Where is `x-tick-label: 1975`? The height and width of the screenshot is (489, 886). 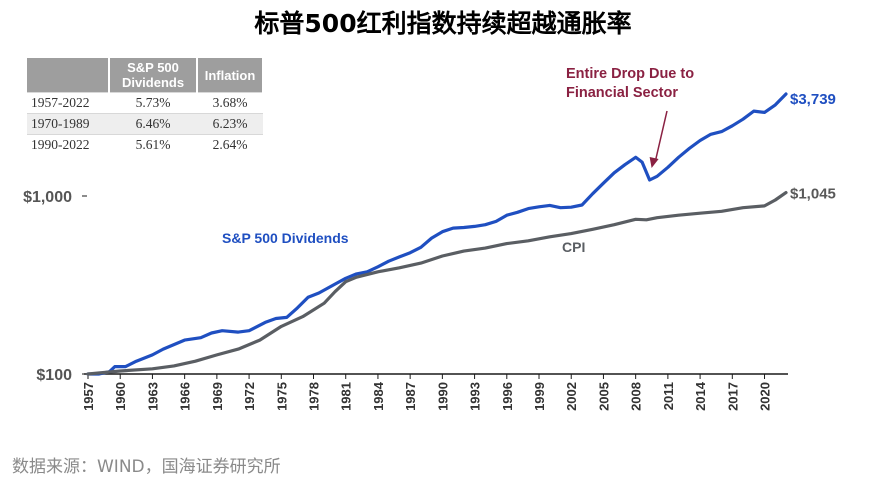 x-tick-label: 1975 is located at coordinates (281, 396).